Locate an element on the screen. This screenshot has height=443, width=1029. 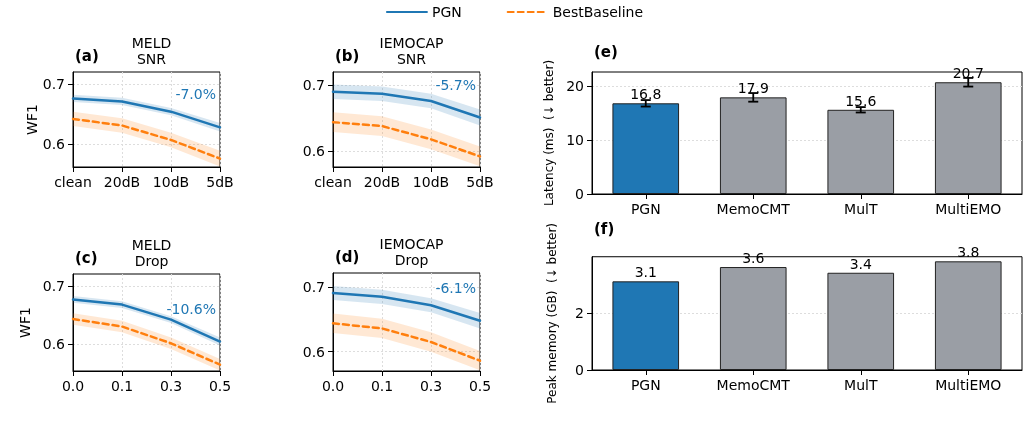
annotation: -5.7% is located at coordinates (455, 84).